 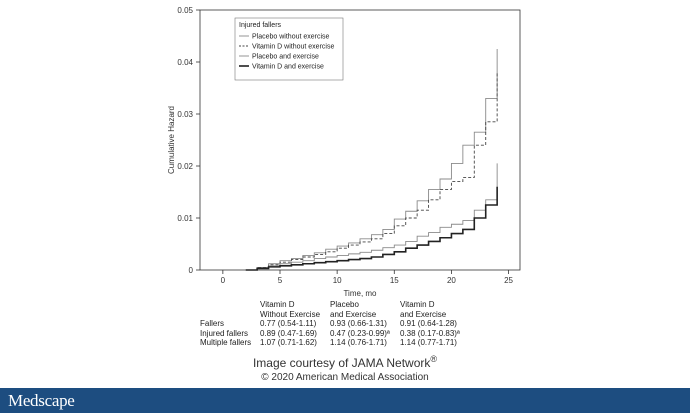 What do you see at coordinates (185, 114) in the screenshot?
I see `y-tick-label: 0.03` at bounding box center [185, 114].